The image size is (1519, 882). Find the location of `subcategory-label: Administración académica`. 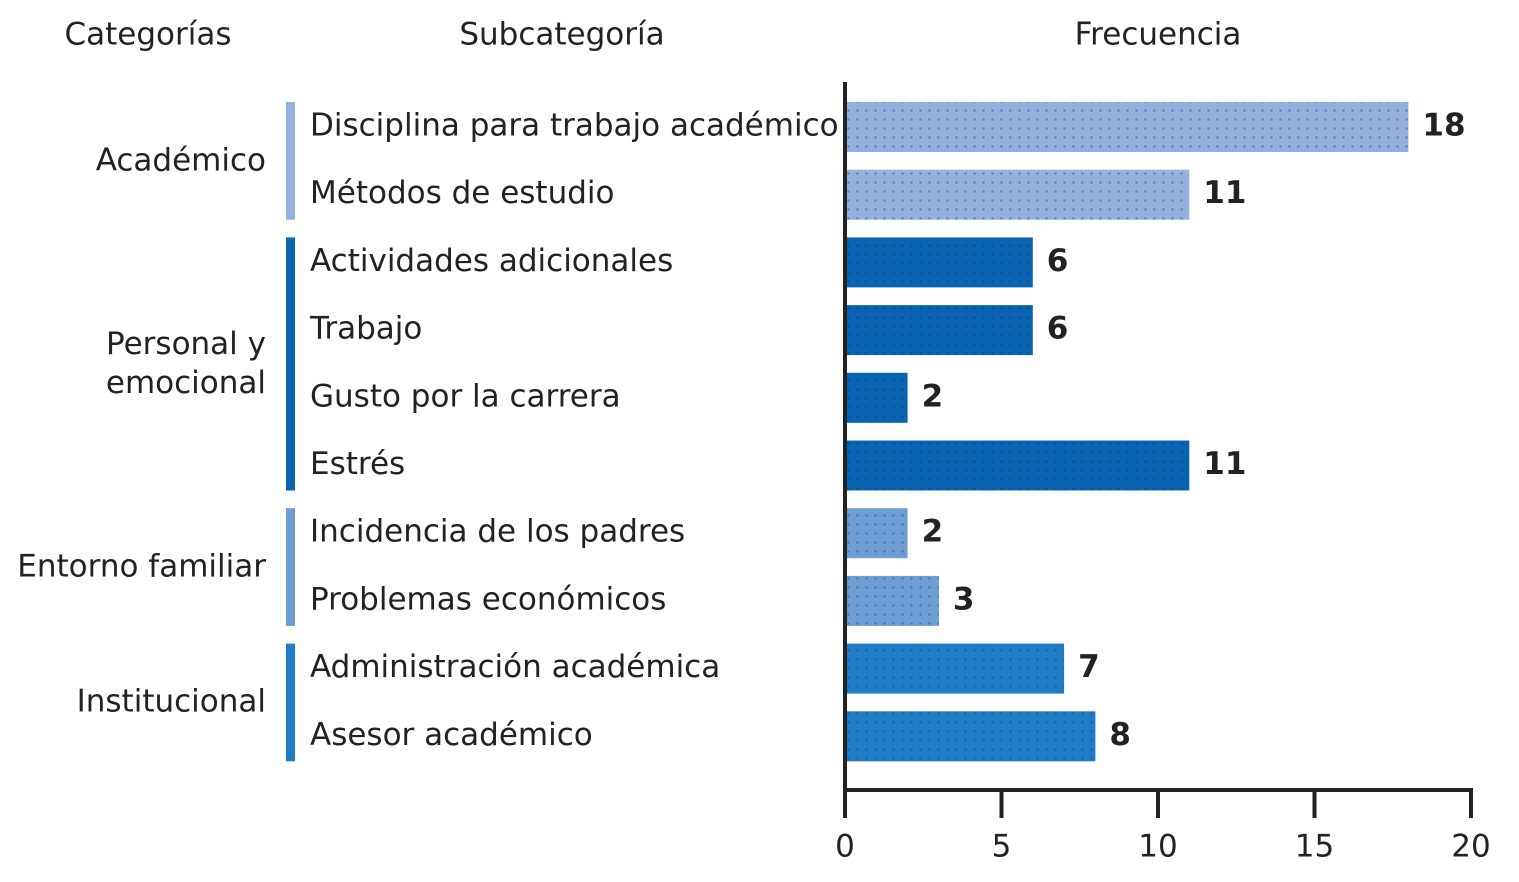

subcategory-label: Administración académica is located at coordinates (515, 667).